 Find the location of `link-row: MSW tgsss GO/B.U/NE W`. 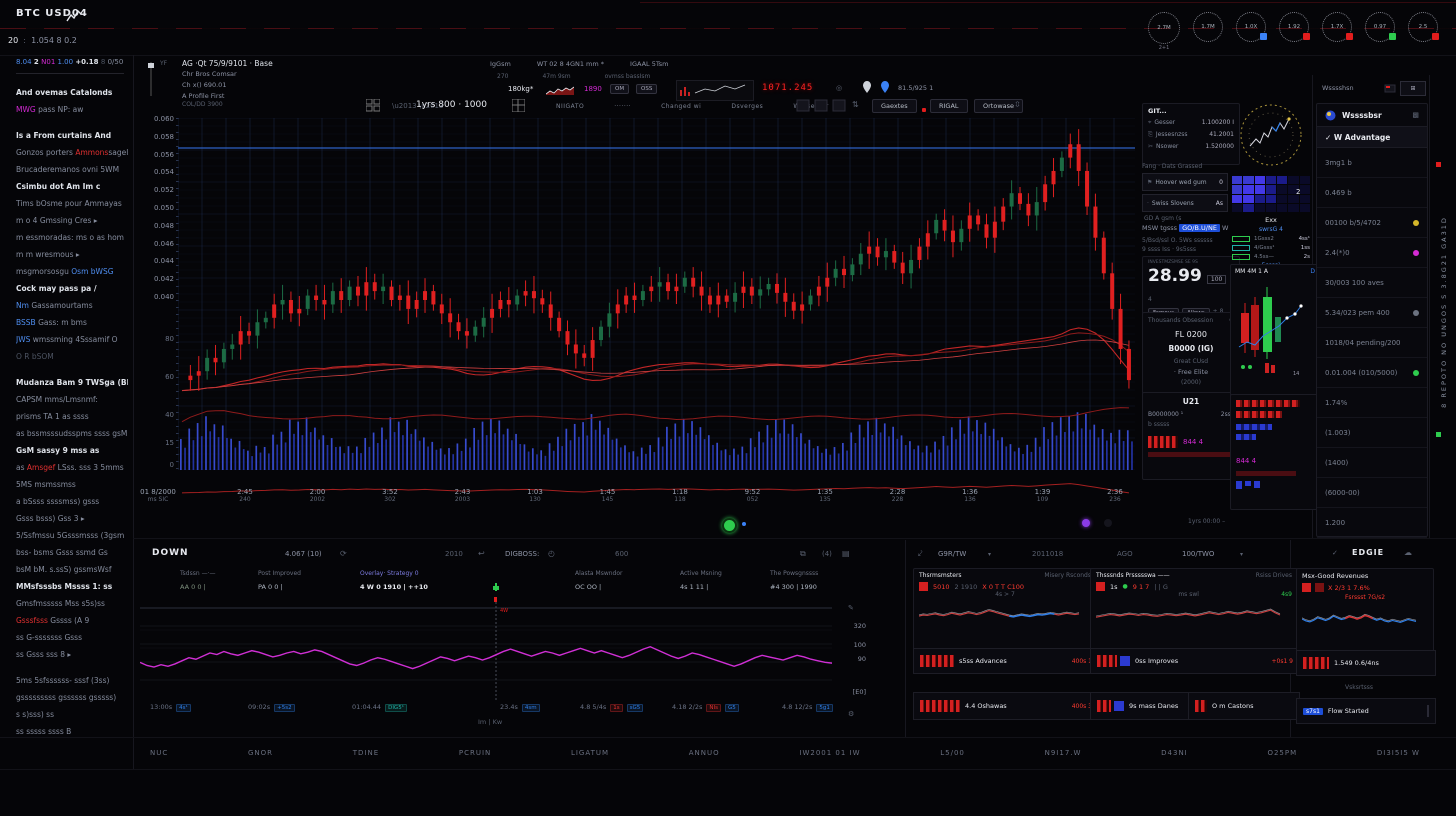

link-row: MSW tgsss GO/B.U/NE W is located at coordinates (1185, 228).